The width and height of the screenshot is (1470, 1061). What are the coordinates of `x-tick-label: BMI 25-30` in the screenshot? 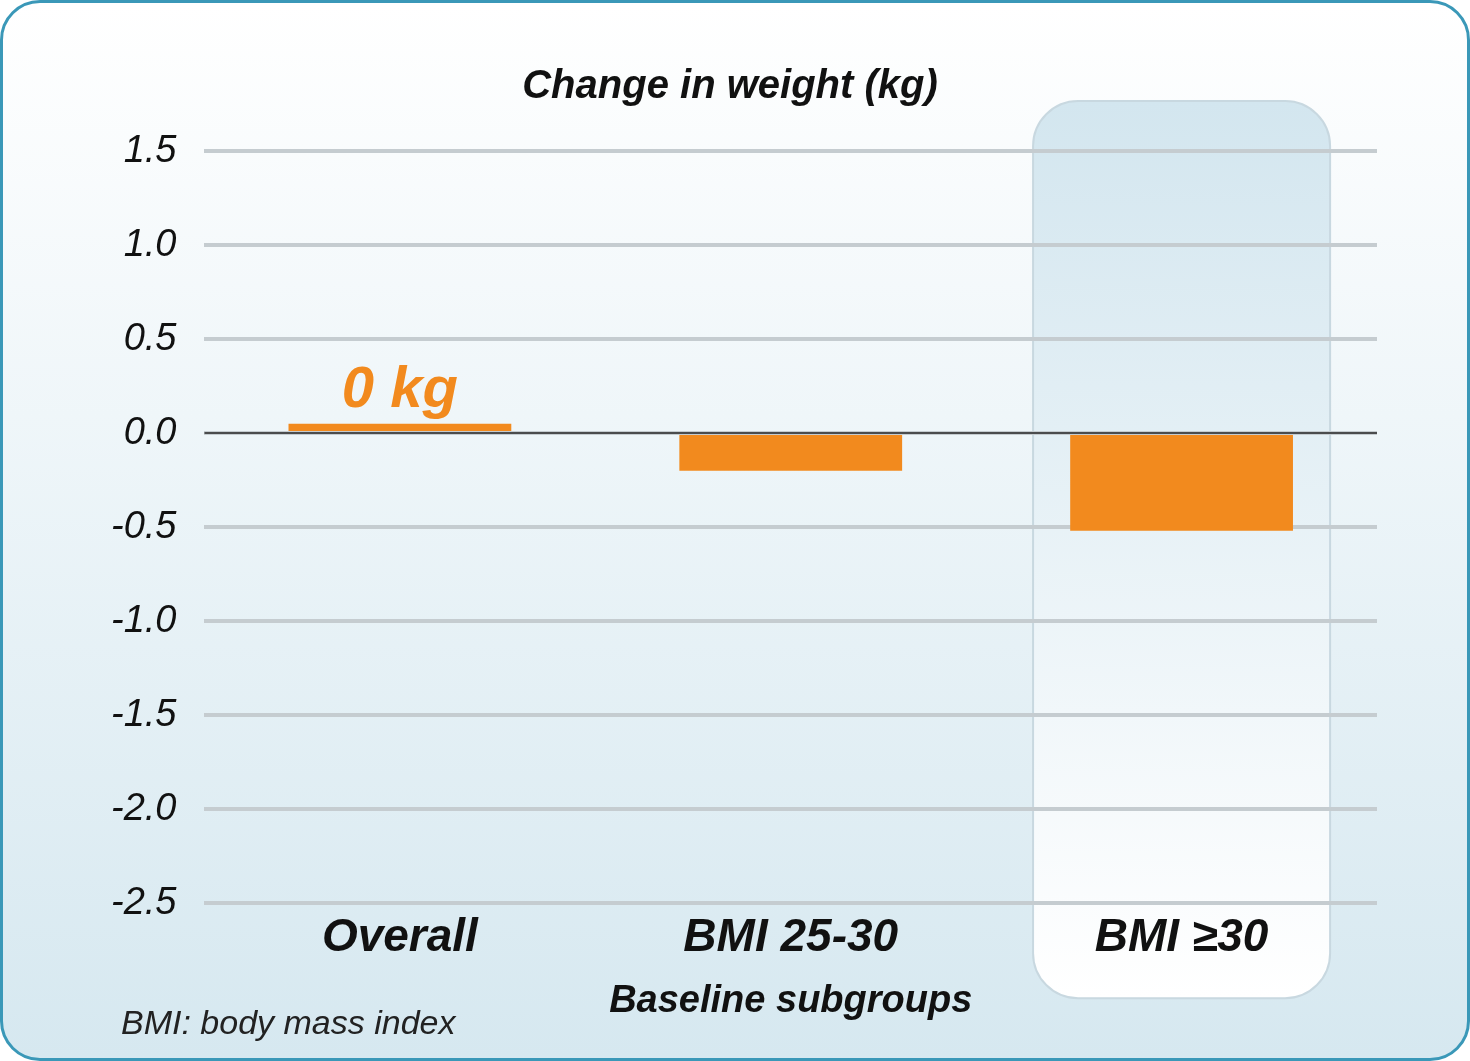 It's located at (791, 935).